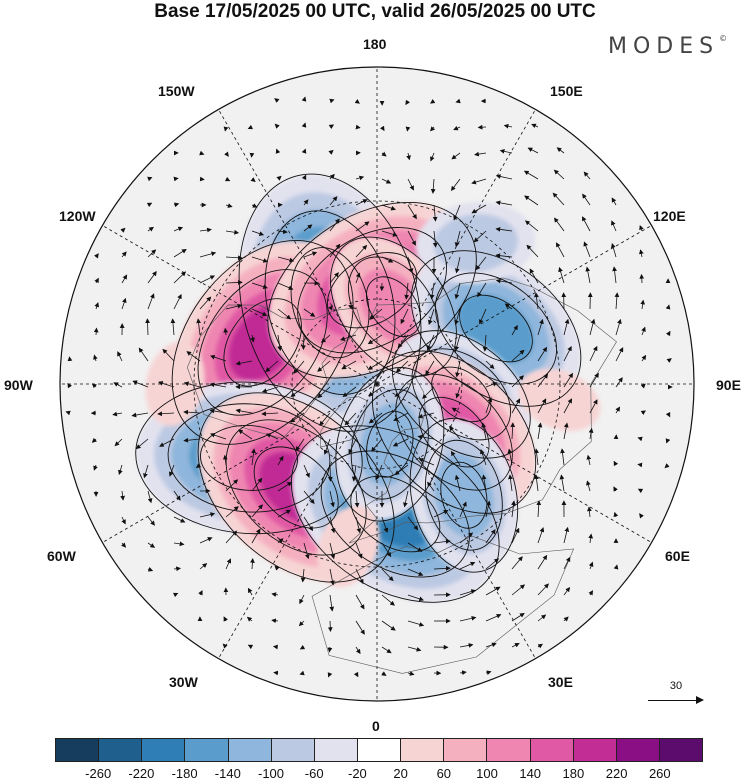  Describe the element at coordinates (530, 773) in the screenshot. I see `colorbar-tick-label: 140` at that location.